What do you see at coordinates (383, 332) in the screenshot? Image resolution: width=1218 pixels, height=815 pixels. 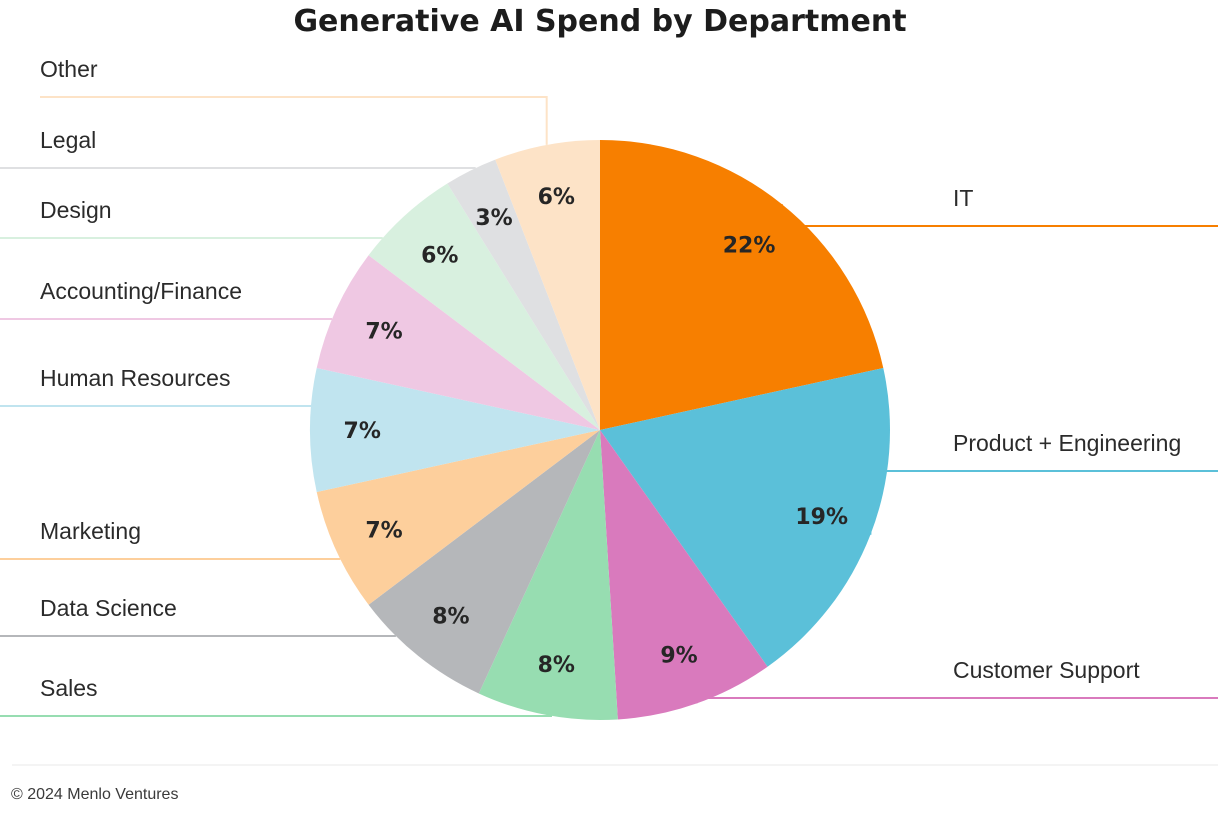 I see `pct-label-accounting-finance: 7%` at bounding box center [383, 332].